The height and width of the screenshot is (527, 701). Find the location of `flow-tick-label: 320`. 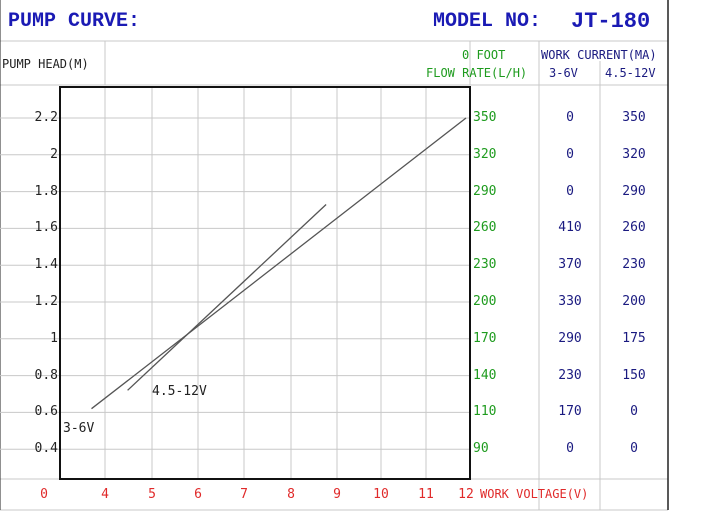

flow-tick-label: 320 is located at coordinates (485, 154).